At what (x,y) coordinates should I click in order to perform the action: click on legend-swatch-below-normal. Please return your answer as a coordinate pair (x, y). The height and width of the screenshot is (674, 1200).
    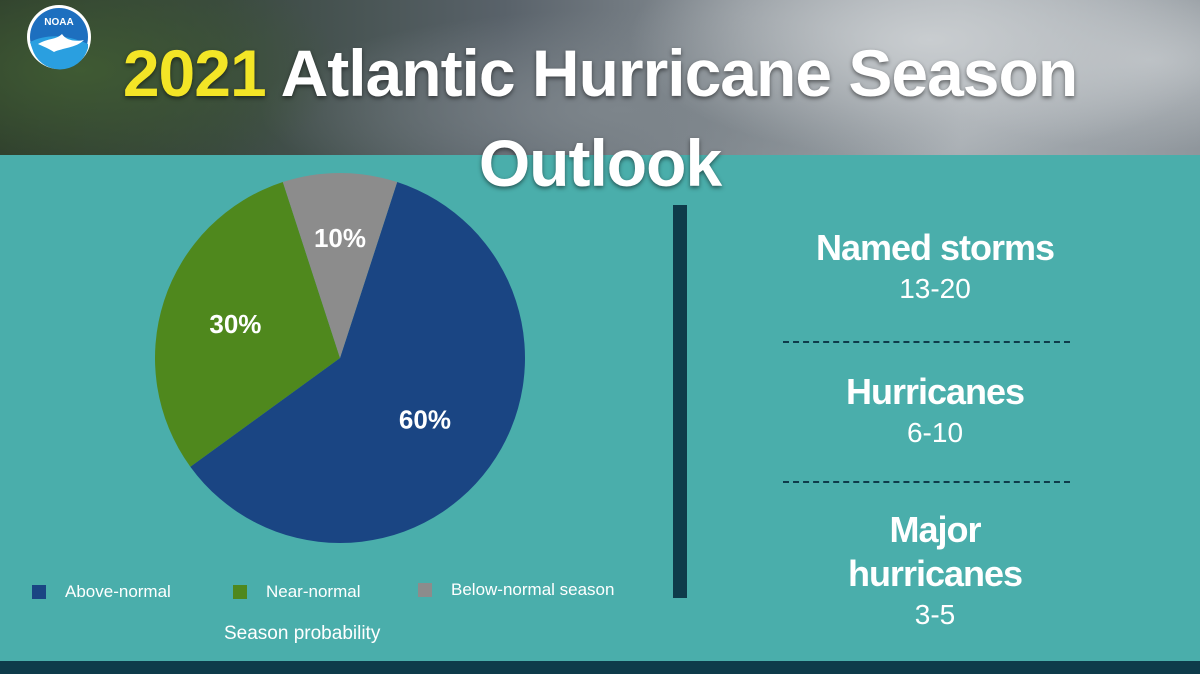
    Looking at the image, I should click on (425, 590).